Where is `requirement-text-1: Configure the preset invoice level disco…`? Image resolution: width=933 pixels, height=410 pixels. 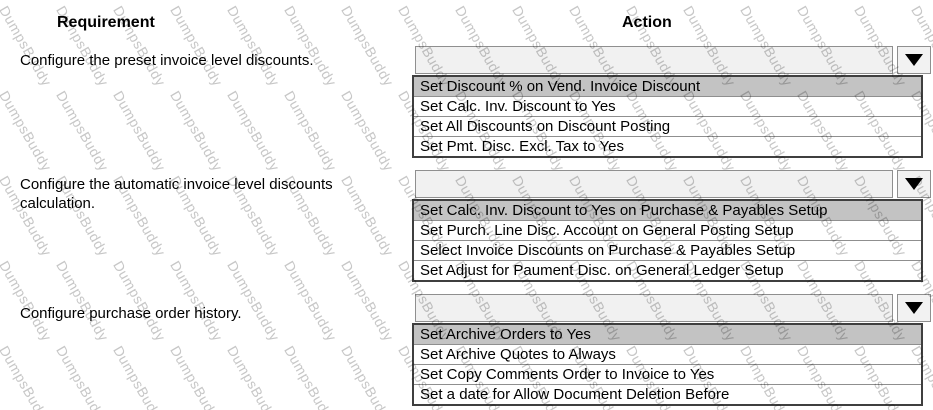 requirement-text-1: Configure the preset invoice level disco… is located at coordinates (167, 60).